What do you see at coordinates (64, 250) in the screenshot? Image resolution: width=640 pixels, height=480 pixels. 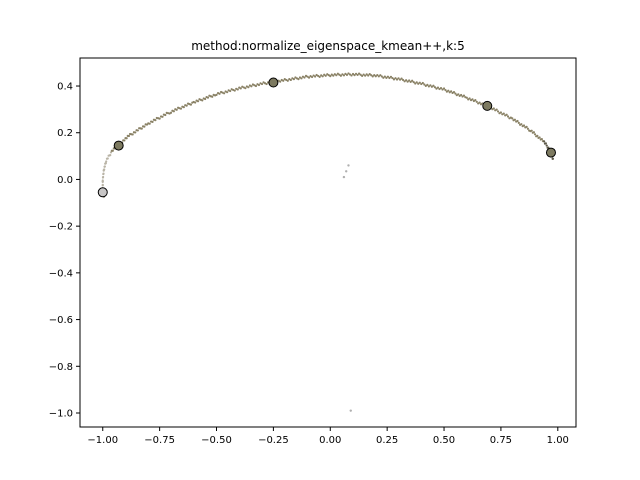 I see `y-axis-ticks: 0.4 0.2 0.0 −0.2 −0.4 −0.6 −0.8 −1.0` at bounding box center [64, 250].